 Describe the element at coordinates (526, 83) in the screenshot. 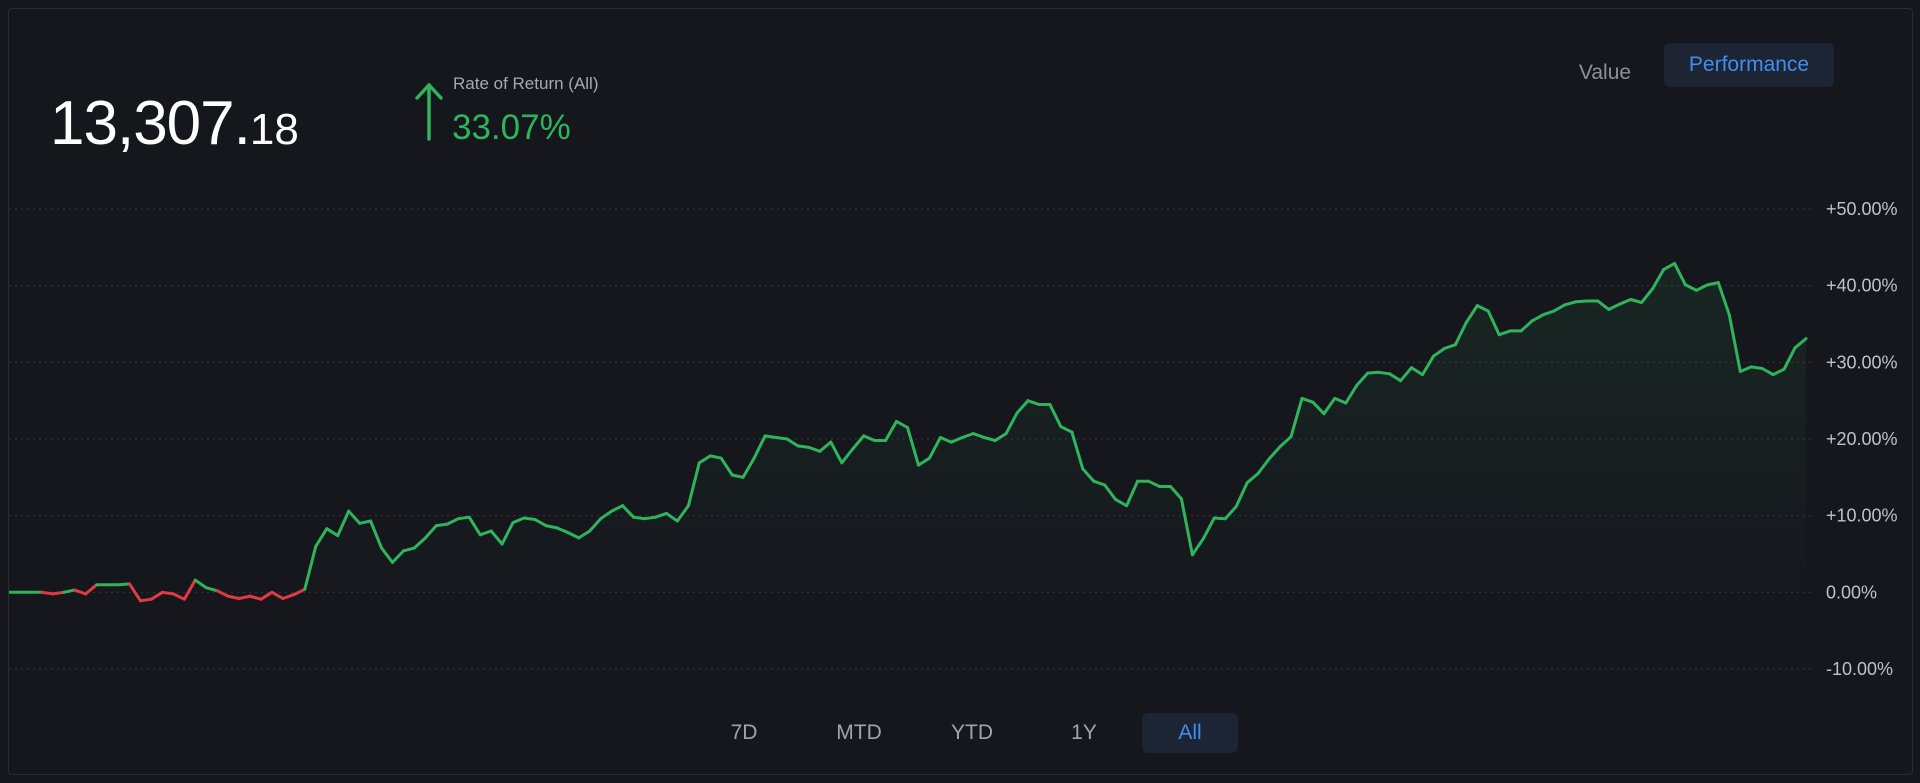

I see `rate-of-return-label: Rate of Return (All)` at that location.